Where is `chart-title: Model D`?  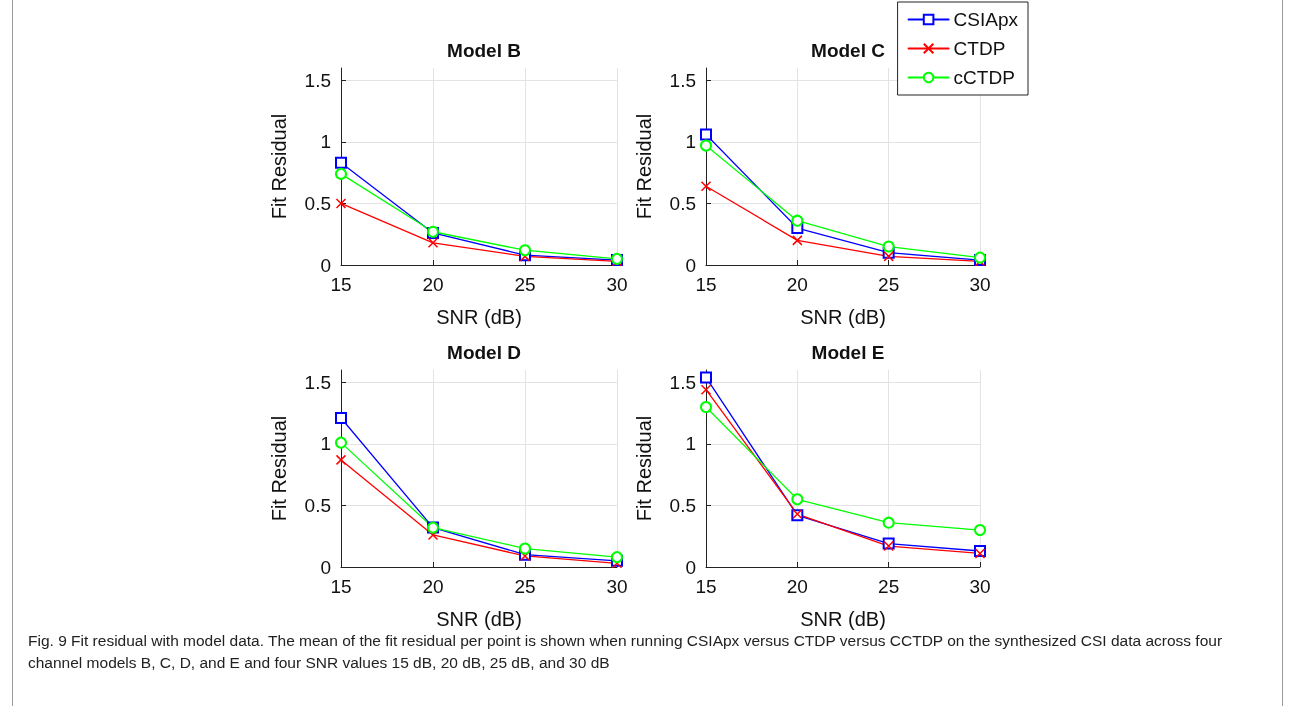
chart-title: Model D is located at coordinates (484, 352).